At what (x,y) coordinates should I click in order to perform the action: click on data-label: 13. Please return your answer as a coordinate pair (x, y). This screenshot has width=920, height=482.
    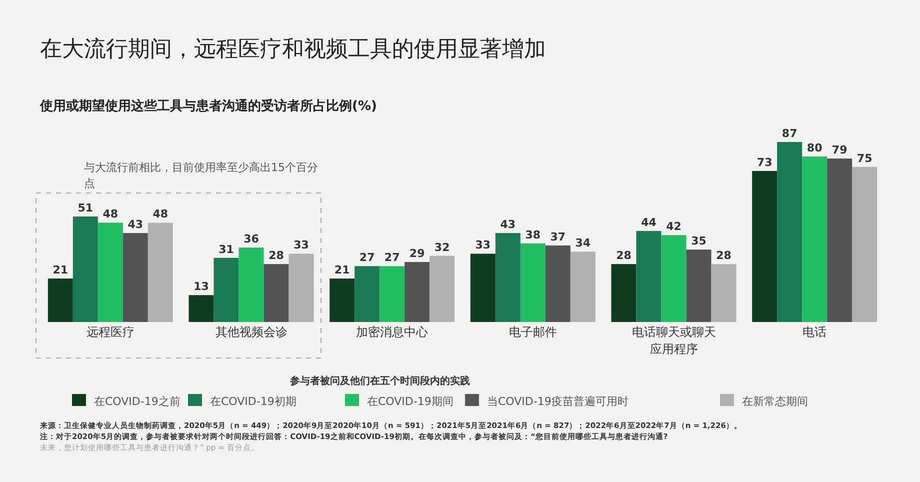
    Looking at the image, I should click on (201, 287).